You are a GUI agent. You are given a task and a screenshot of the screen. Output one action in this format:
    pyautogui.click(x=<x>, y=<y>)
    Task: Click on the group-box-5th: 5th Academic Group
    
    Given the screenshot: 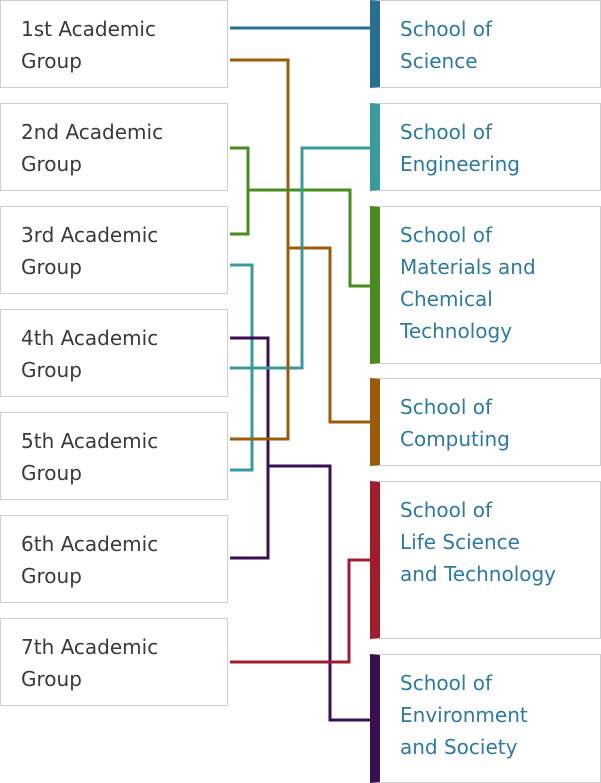 What is the action you would take?
    pyautogui.click(x=114, y=456)
    